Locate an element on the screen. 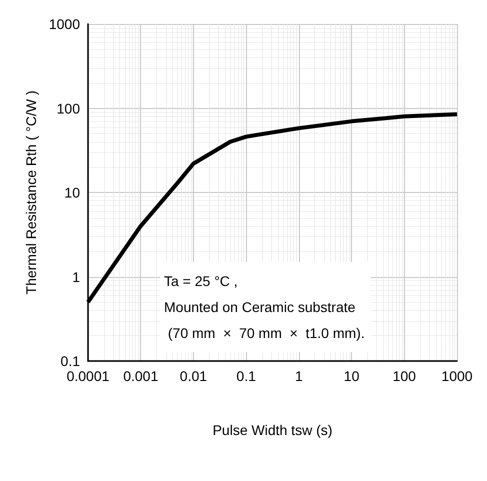 This screenshot has width=487, height=481. y-tick-label: 100 is located at coordinates (68, 108).